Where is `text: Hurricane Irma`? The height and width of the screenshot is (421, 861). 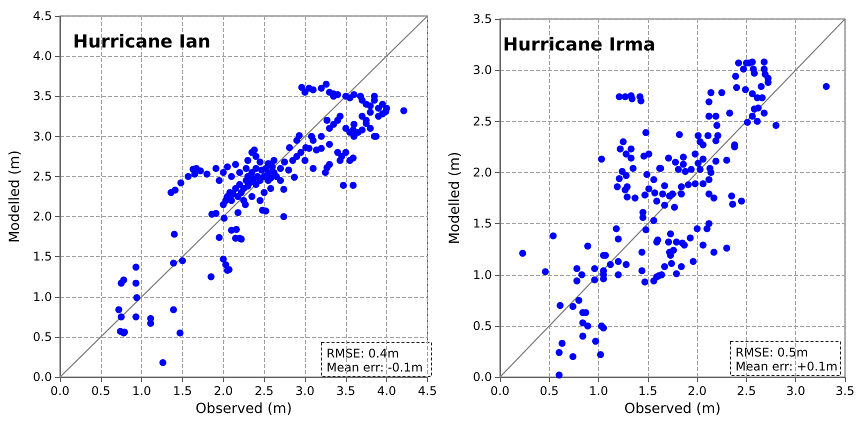
text: Hurricane Irma is located at coordinates (579, 45).